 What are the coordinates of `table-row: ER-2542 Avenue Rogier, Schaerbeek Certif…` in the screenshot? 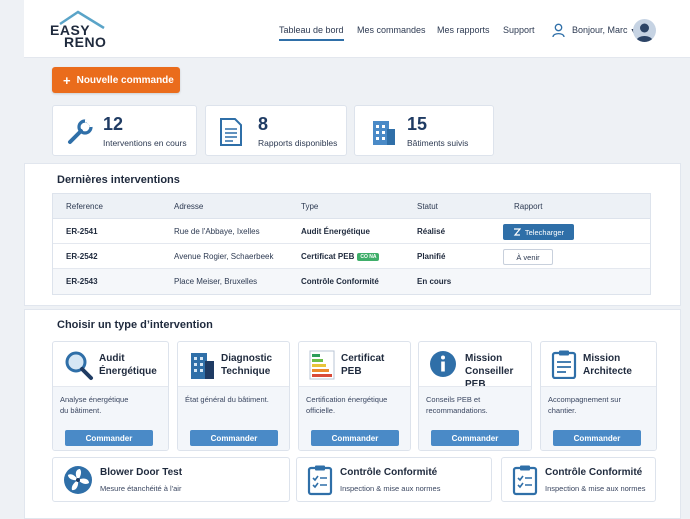 It's located at (351, 256).